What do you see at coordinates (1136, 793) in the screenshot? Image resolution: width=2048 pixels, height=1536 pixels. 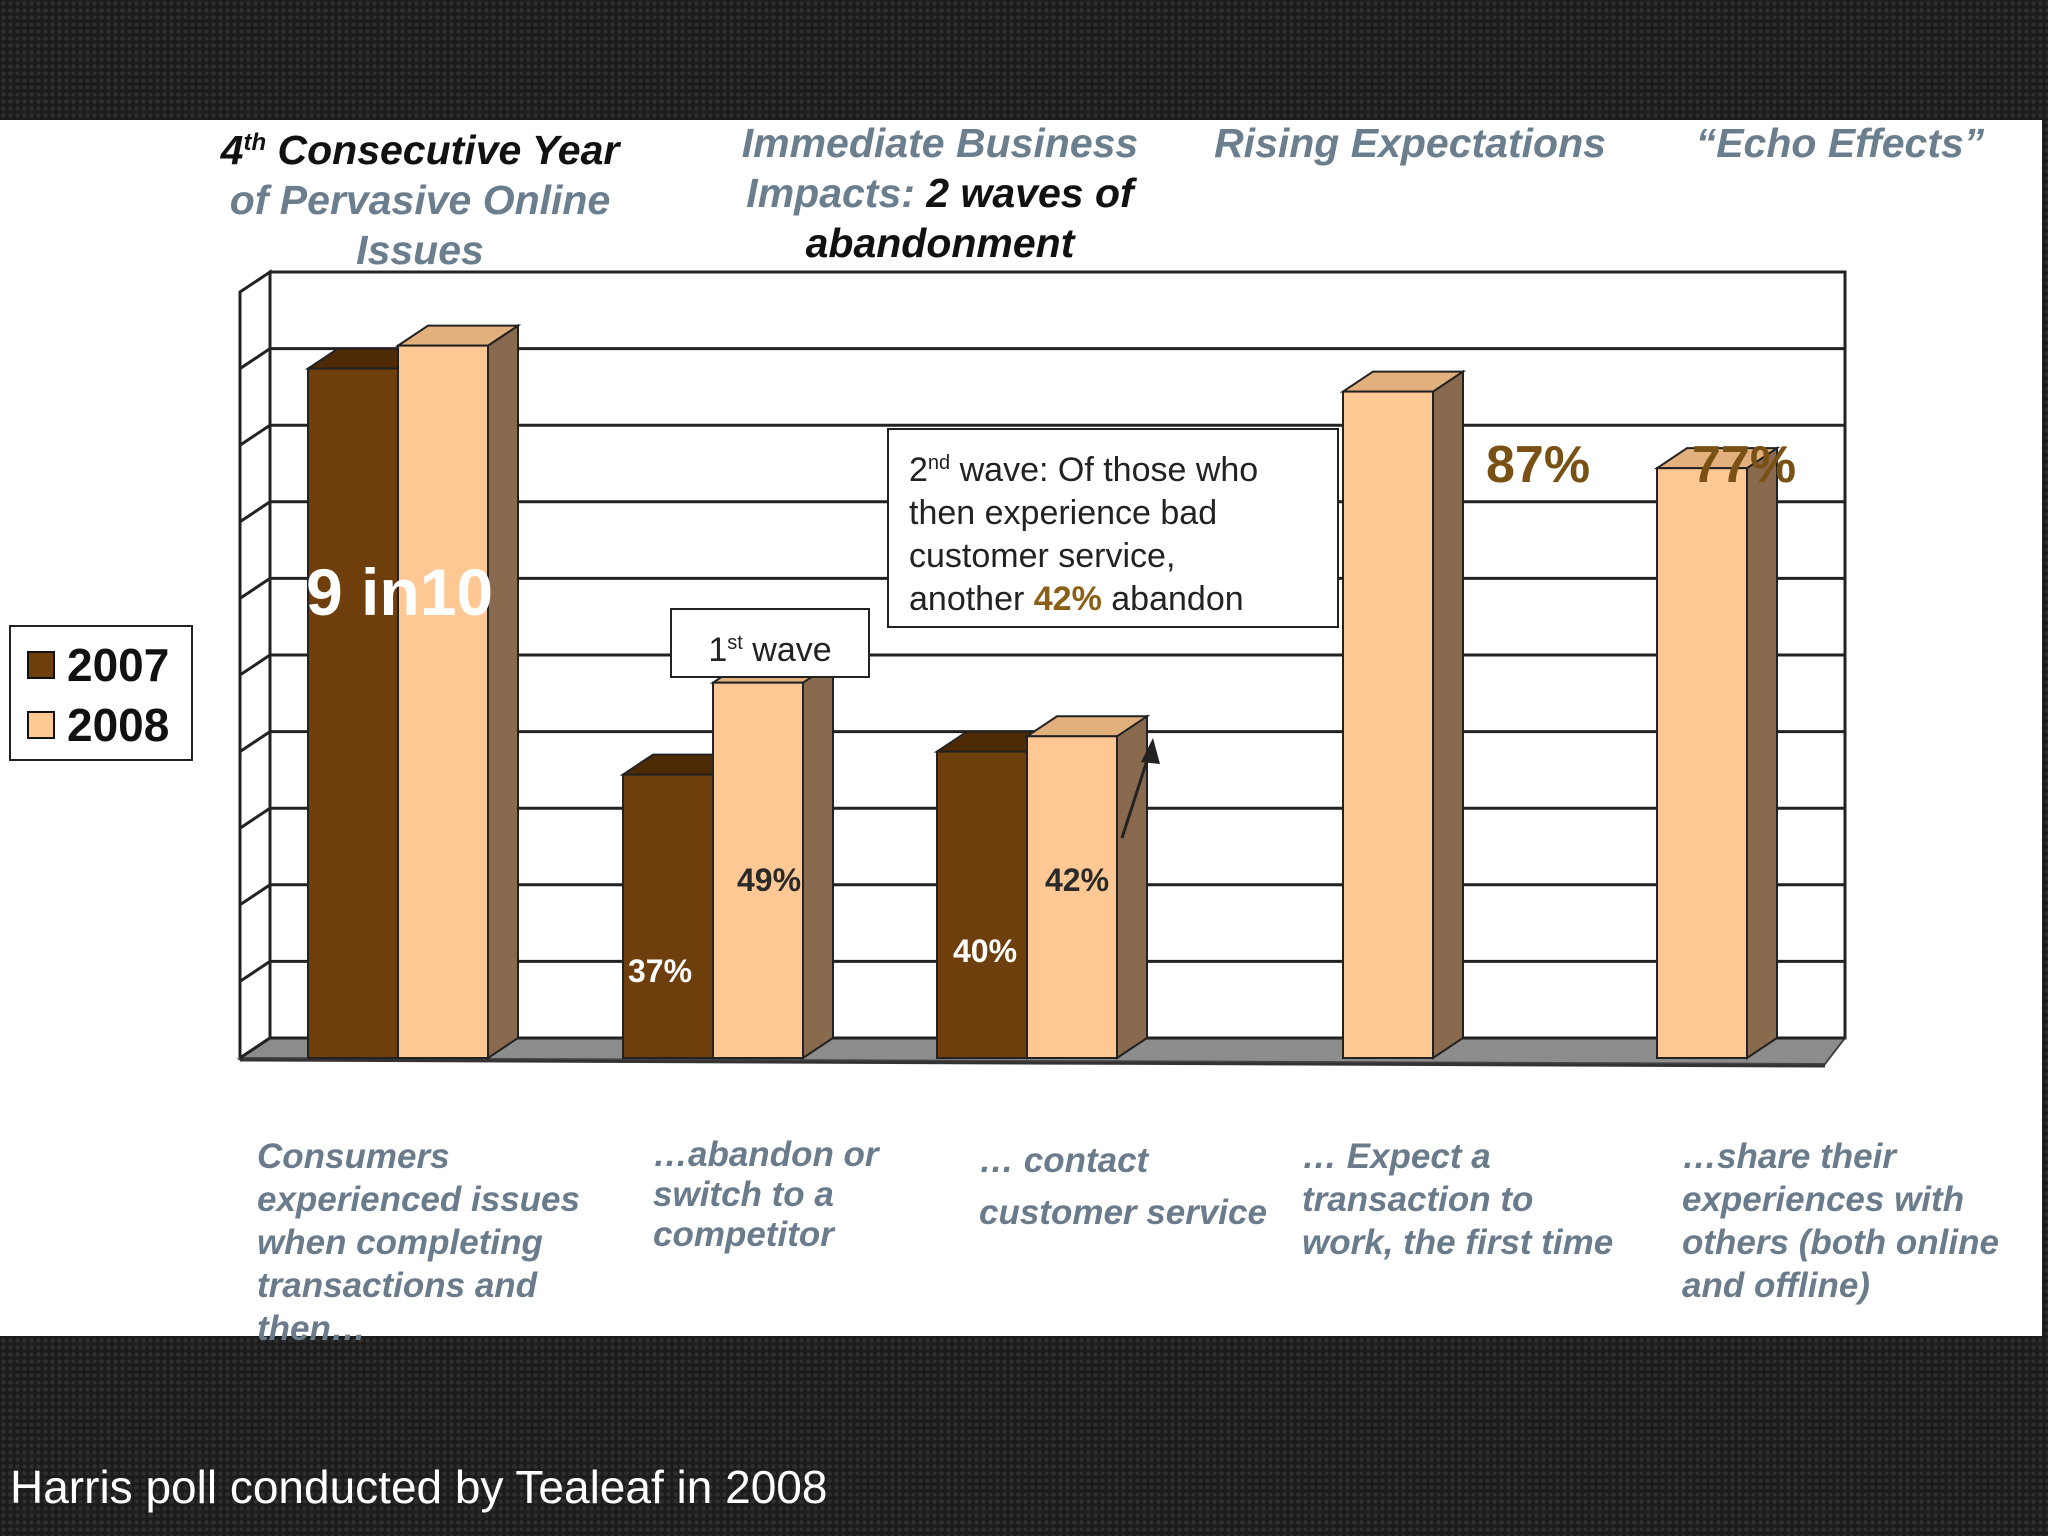 I see `callout-arrow-line` at bounding box center [1136, 793].